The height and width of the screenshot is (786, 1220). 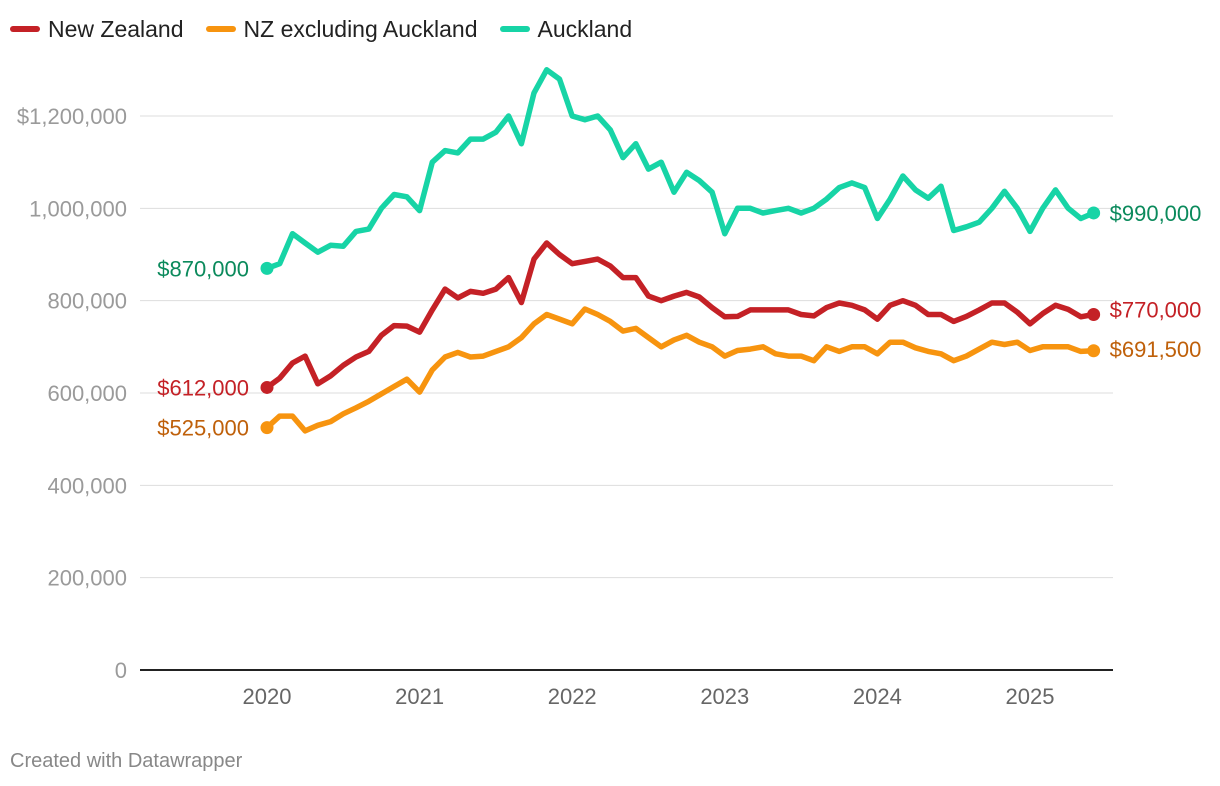 What do you see at coordinates (87, 301) in the screenshot?
I see `y-tick-label: 800,000` at bounding box center [87, 301].